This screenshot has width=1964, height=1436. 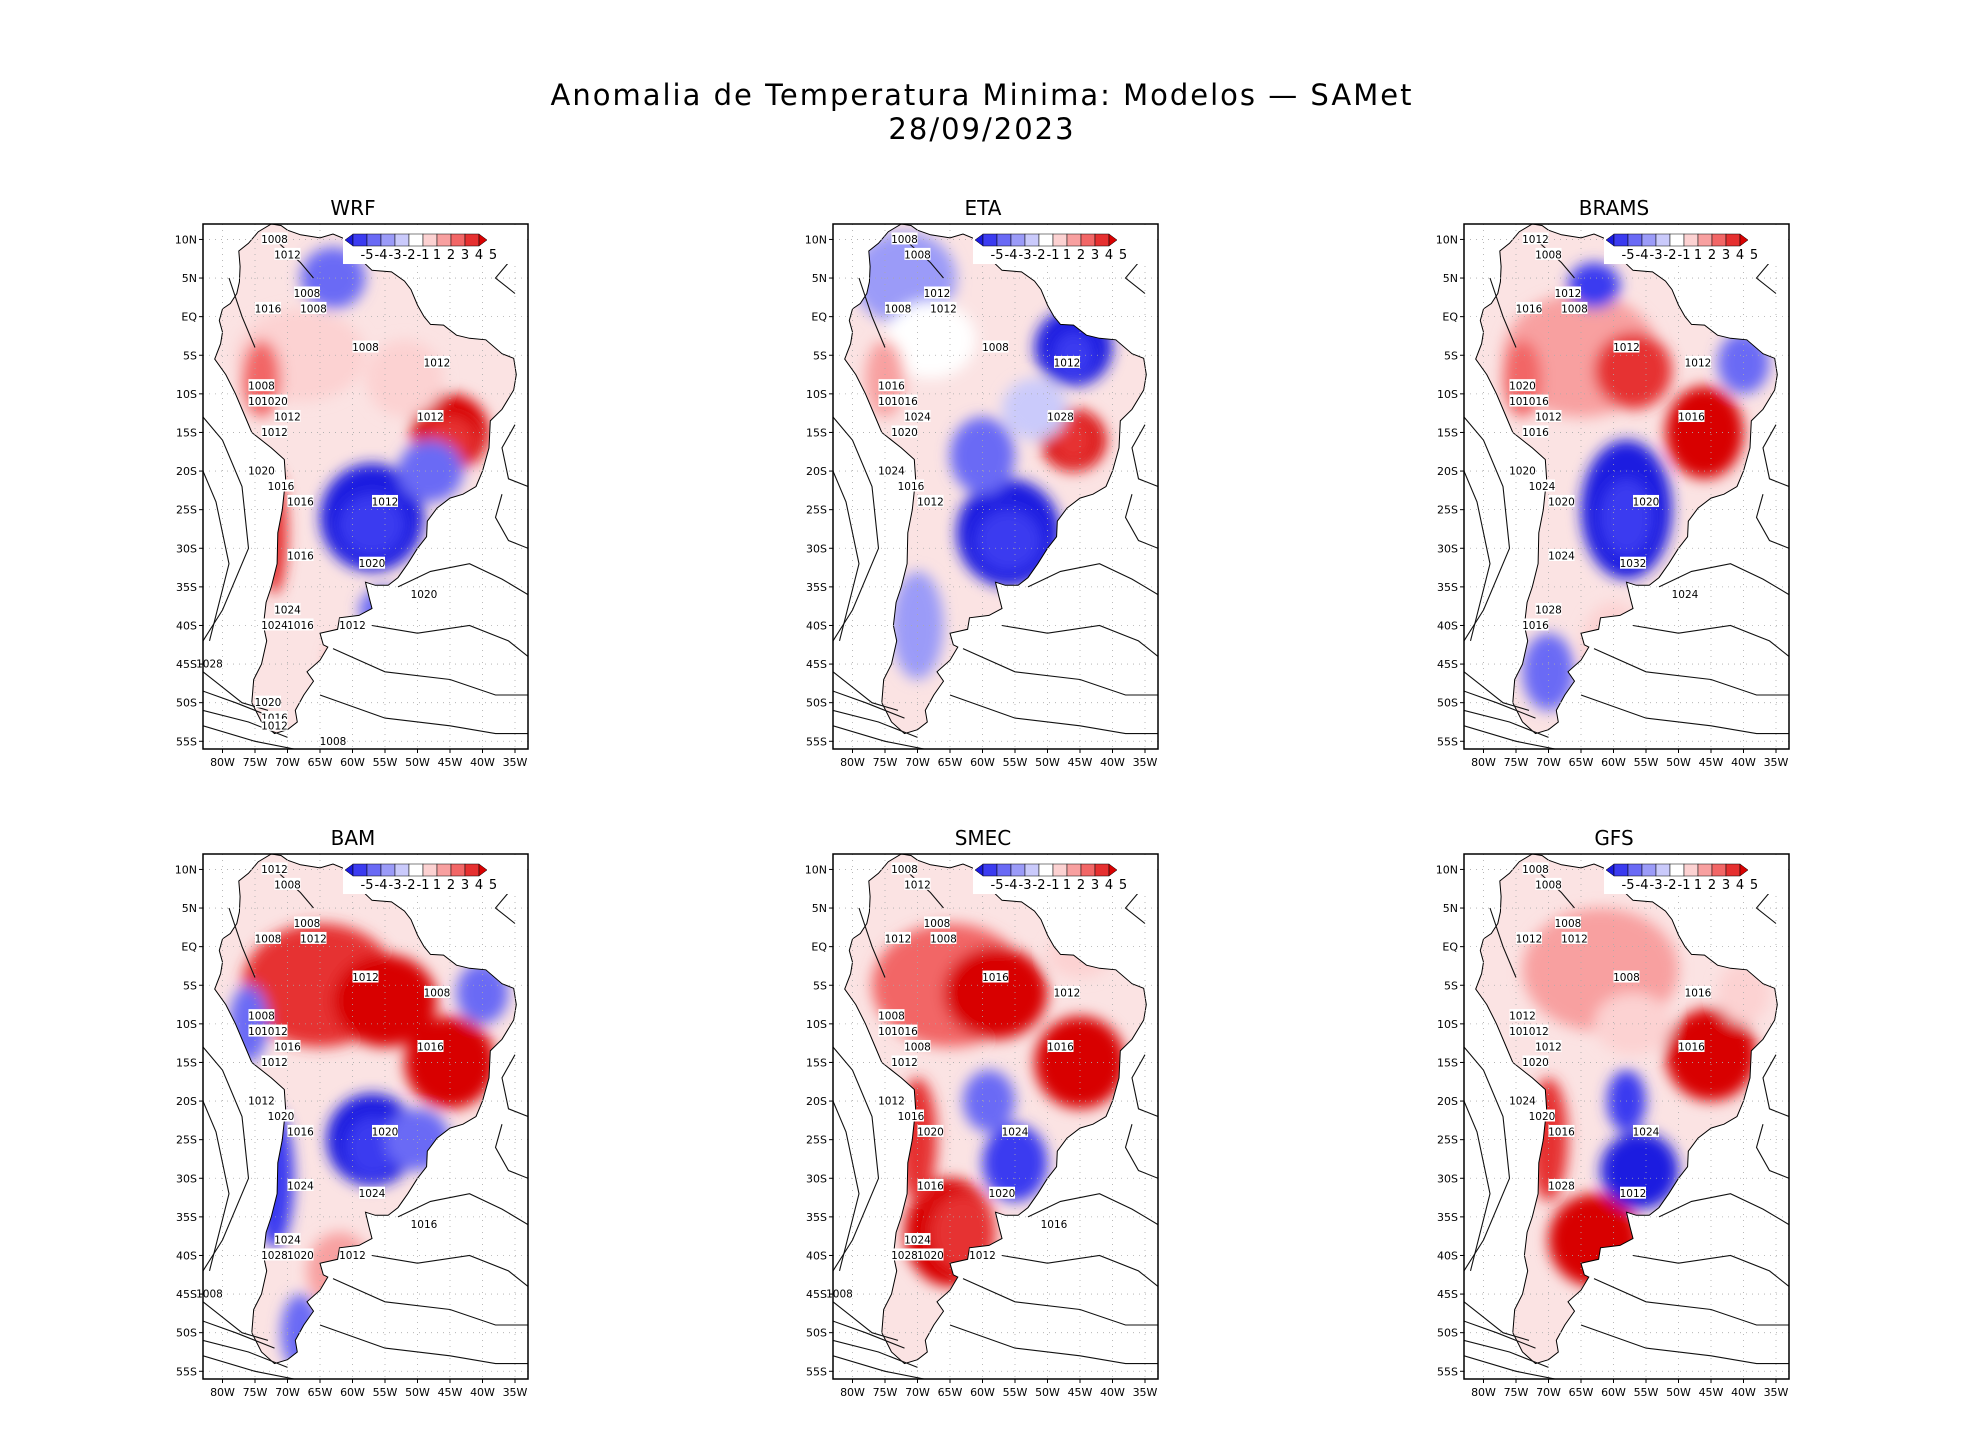 What do you see at coordinates (1447, 587) in the screenshot?
I see `lat-tick-label: 35S` at bounding box center [1447, 587].